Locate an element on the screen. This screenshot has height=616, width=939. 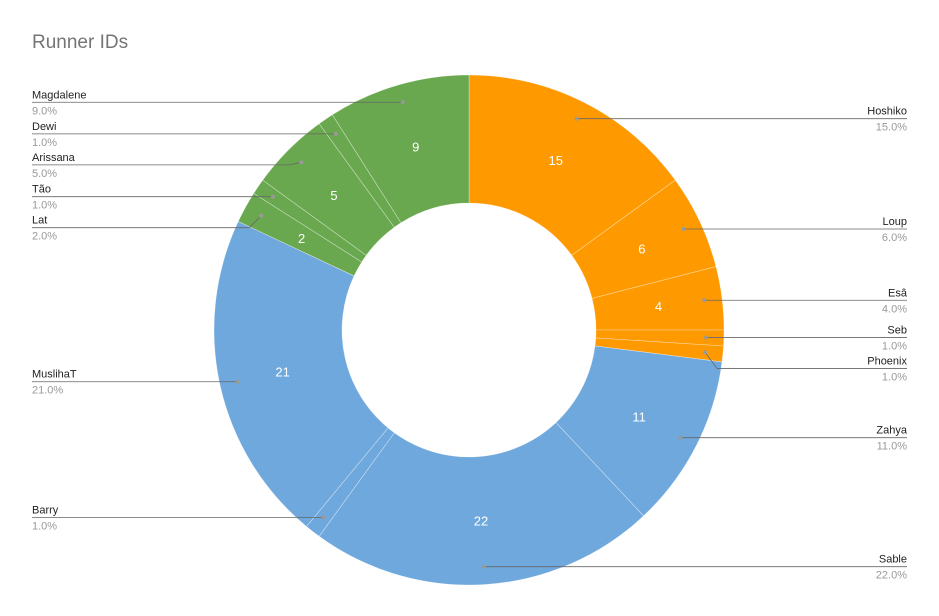
leader-dot-arissana is located at coordinates (301, 162).